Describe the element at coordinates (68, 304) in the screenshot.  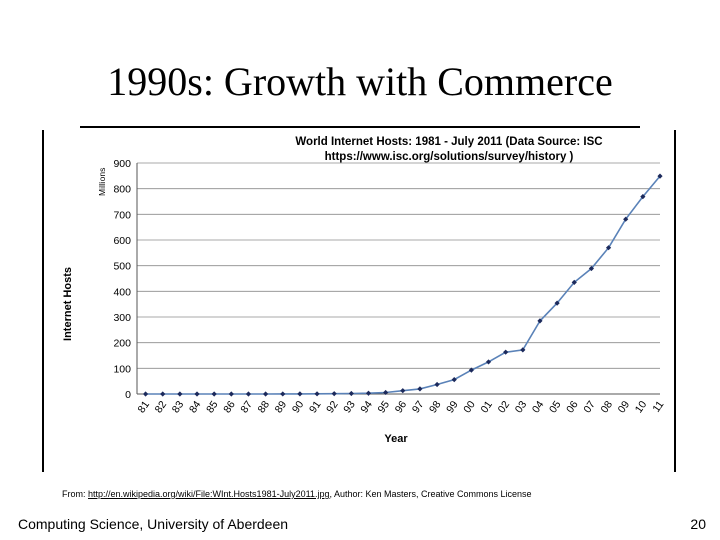
I see `y-axis-label: Internet Hosts` at that location.